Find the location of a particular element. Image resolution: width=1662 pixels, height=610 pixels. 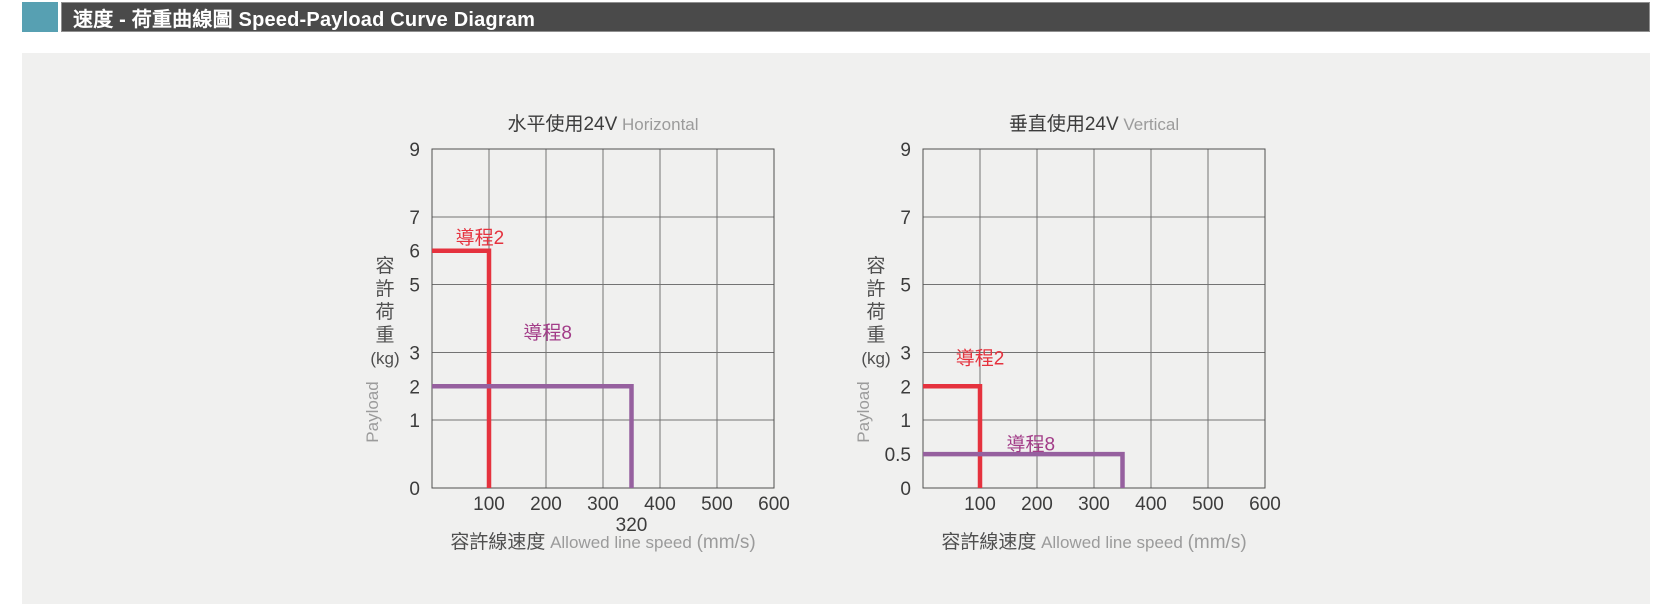

chart-title: 垂直使用24V Vertical is located at coordinates (1094, 124).